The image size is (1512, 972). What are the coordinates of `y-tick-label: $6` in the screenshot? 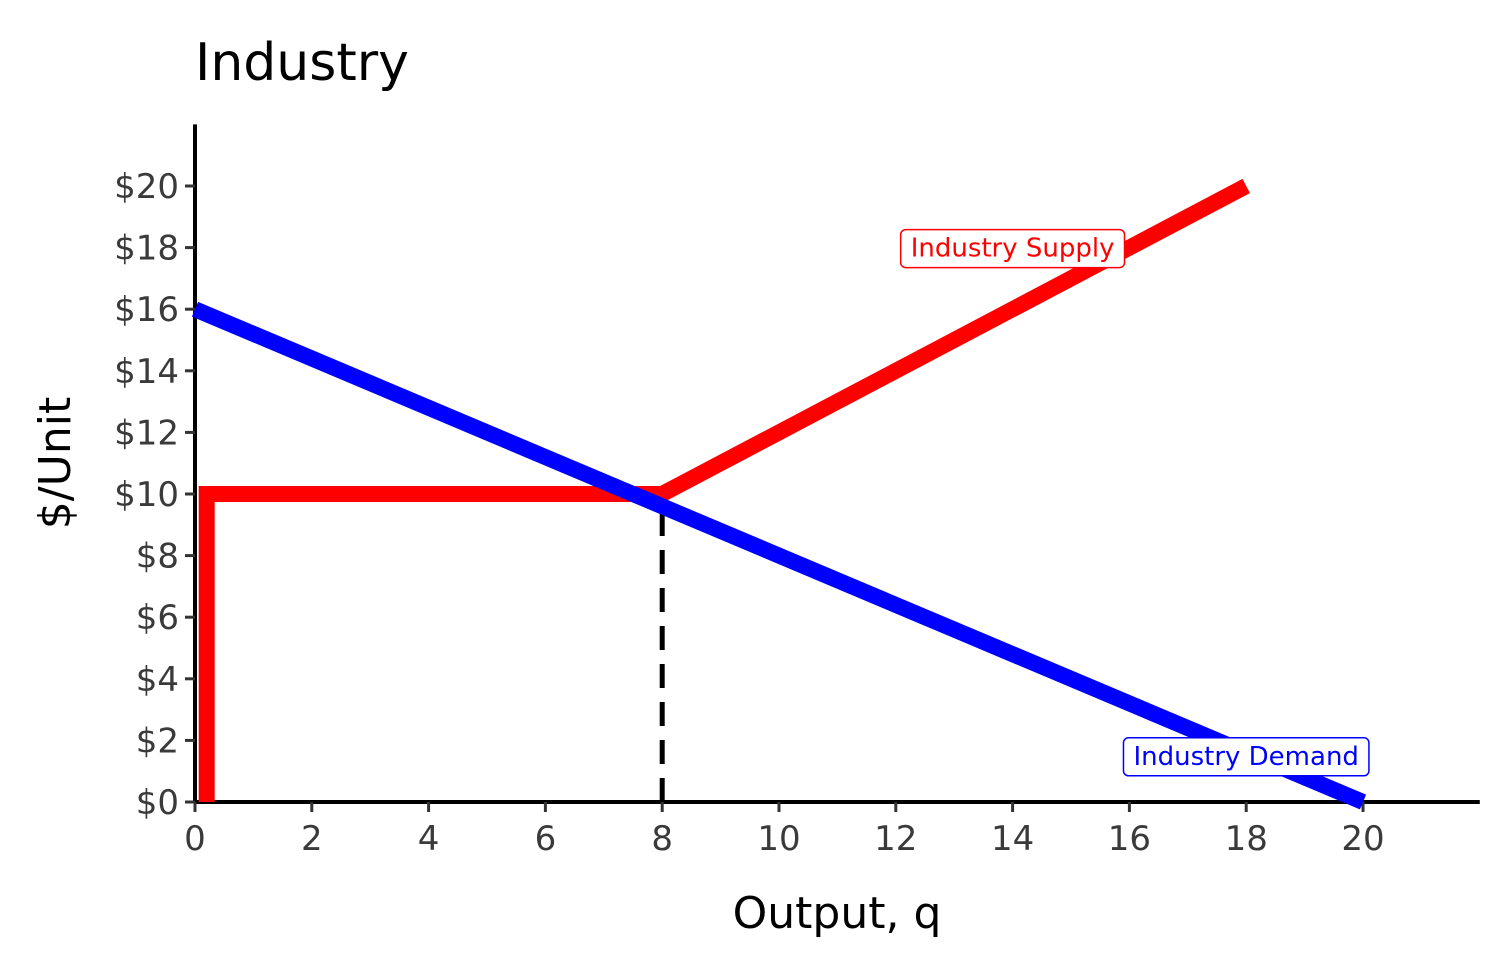 It's located at (157, 618).